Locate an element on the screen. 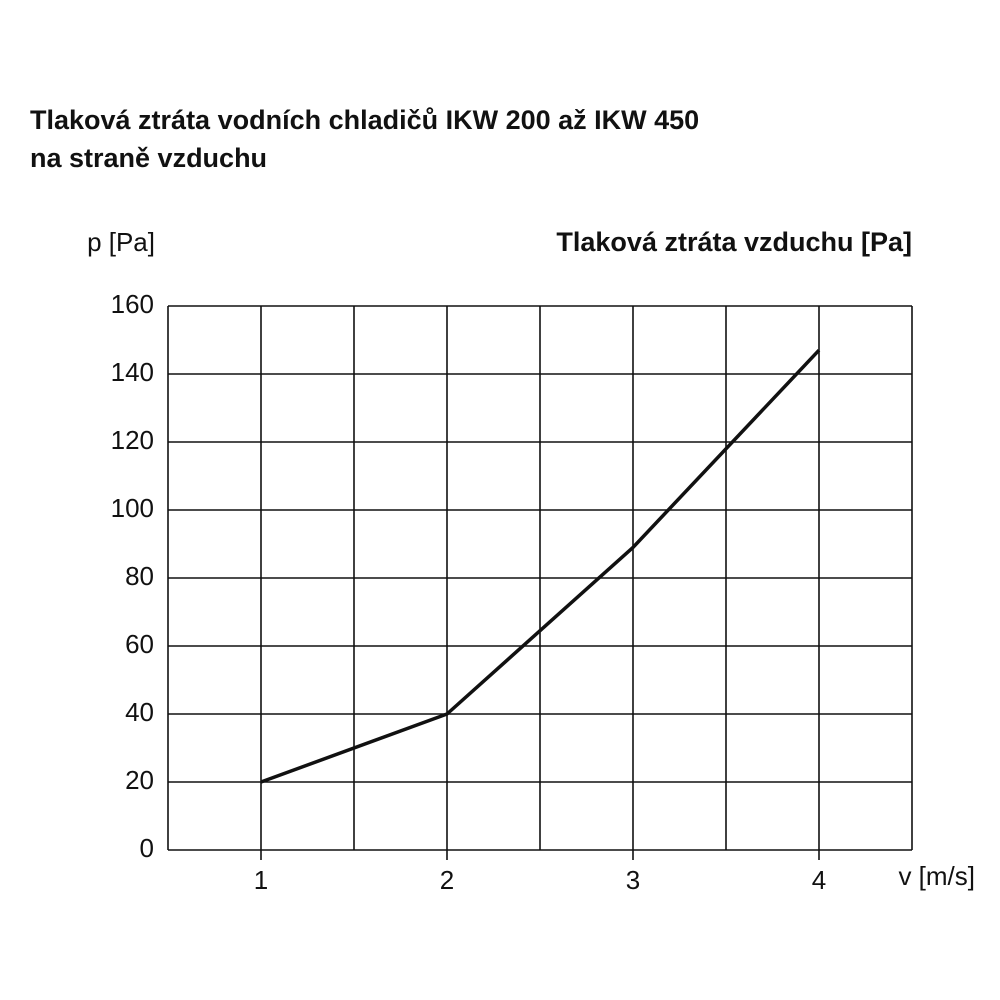 Image resolution: width=1000 pixels, height=1000 pixels. y-axis-label: p [Pa] is located at coordinates (121, 242).